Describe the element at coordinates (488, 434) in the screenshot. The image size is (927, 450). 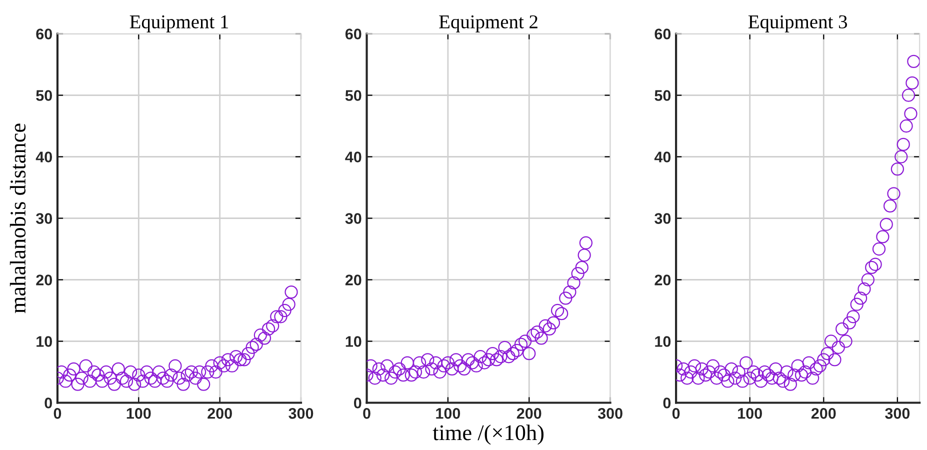
I see `x-axis-title: time /(×10h)` at that location.